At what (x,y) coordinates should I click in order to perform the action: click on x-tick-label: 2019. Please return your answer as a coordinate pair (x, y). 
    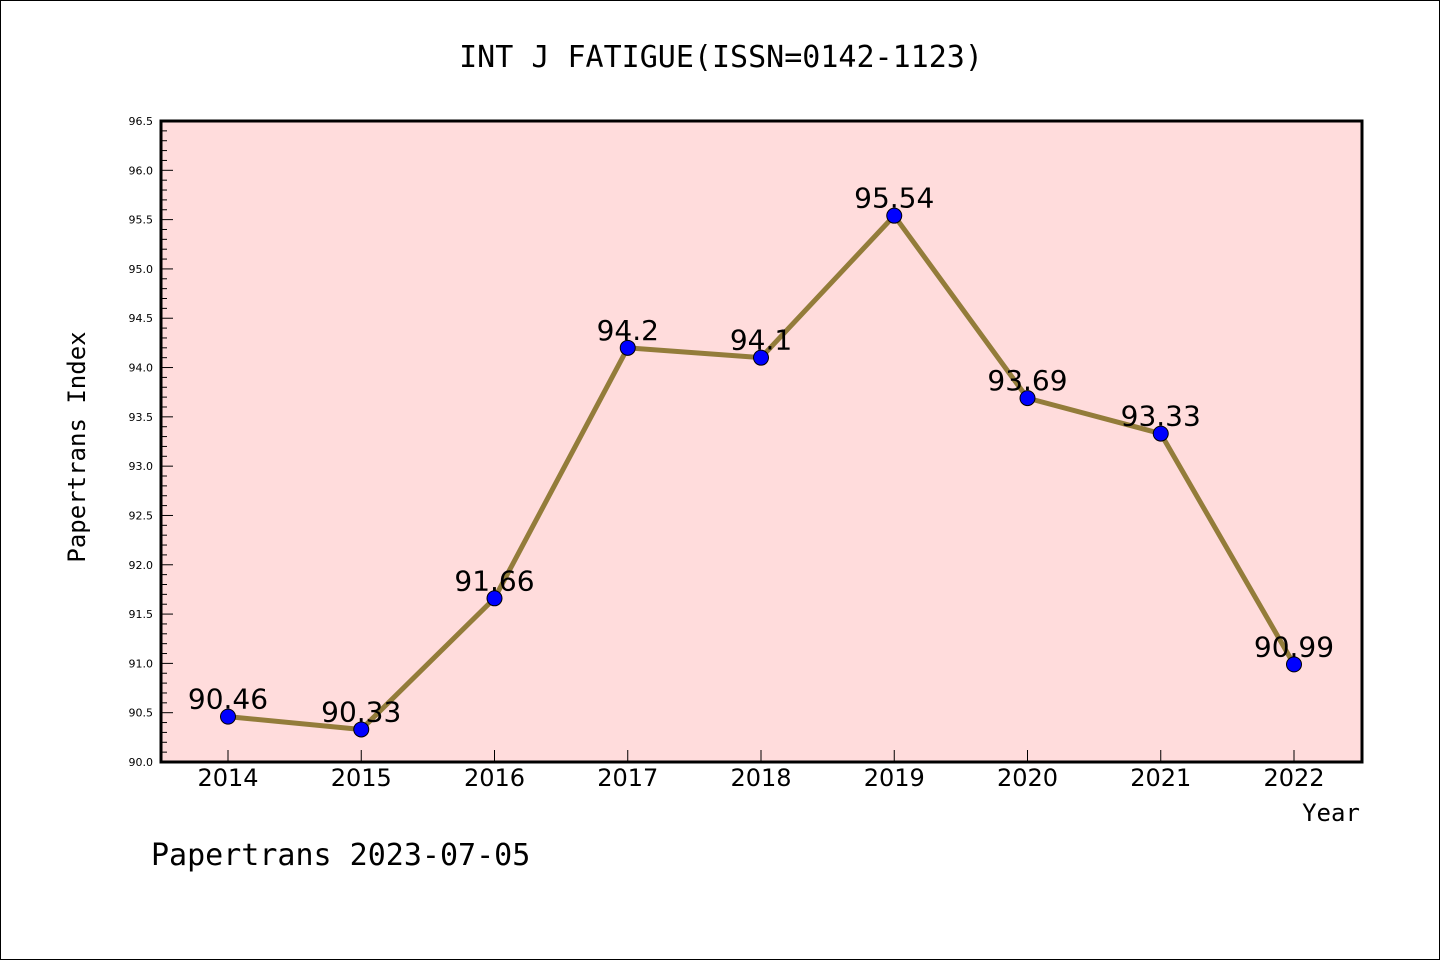
    Looking at the image, I should click on (894, 778).